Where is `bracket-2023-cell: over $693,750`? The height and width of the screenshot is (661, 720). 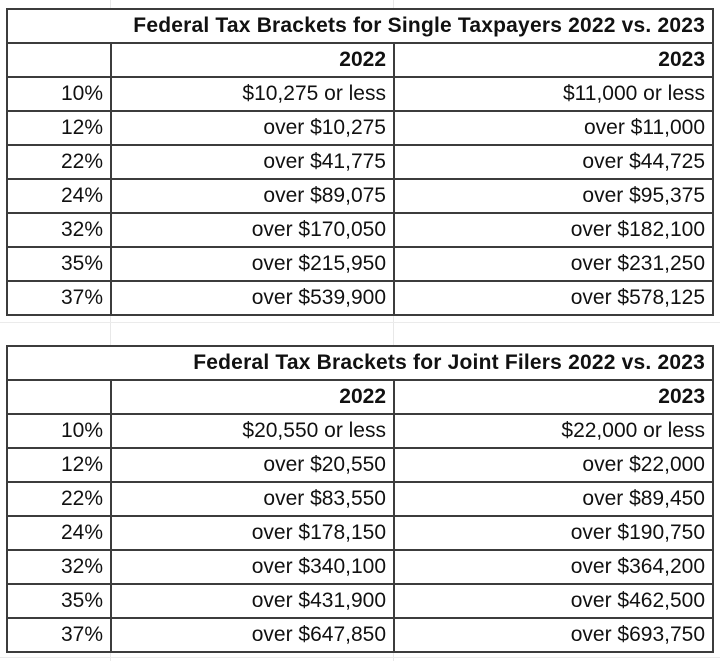 bracket-2023-cell: over $693,750 is located at coordinates (553, 635).